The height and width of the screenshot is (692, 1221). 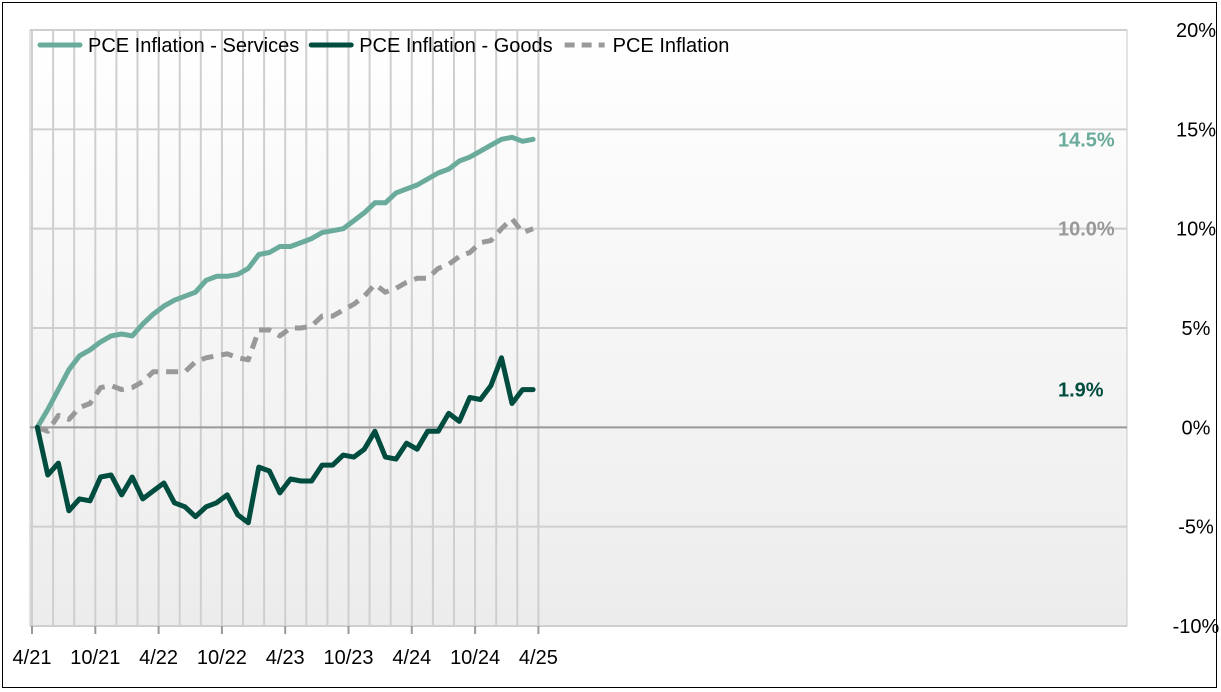 What do you see at coordinates (32, 658) in the screenshot?
I see `x-tick-label: 4/21` at bounding box center [32, 658].